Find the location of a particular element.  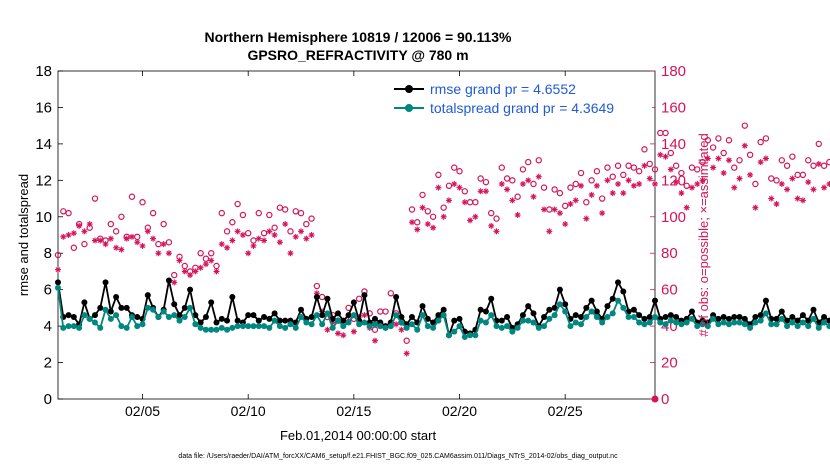

left-tick-label: 0 is located at coordinates (48, 399).